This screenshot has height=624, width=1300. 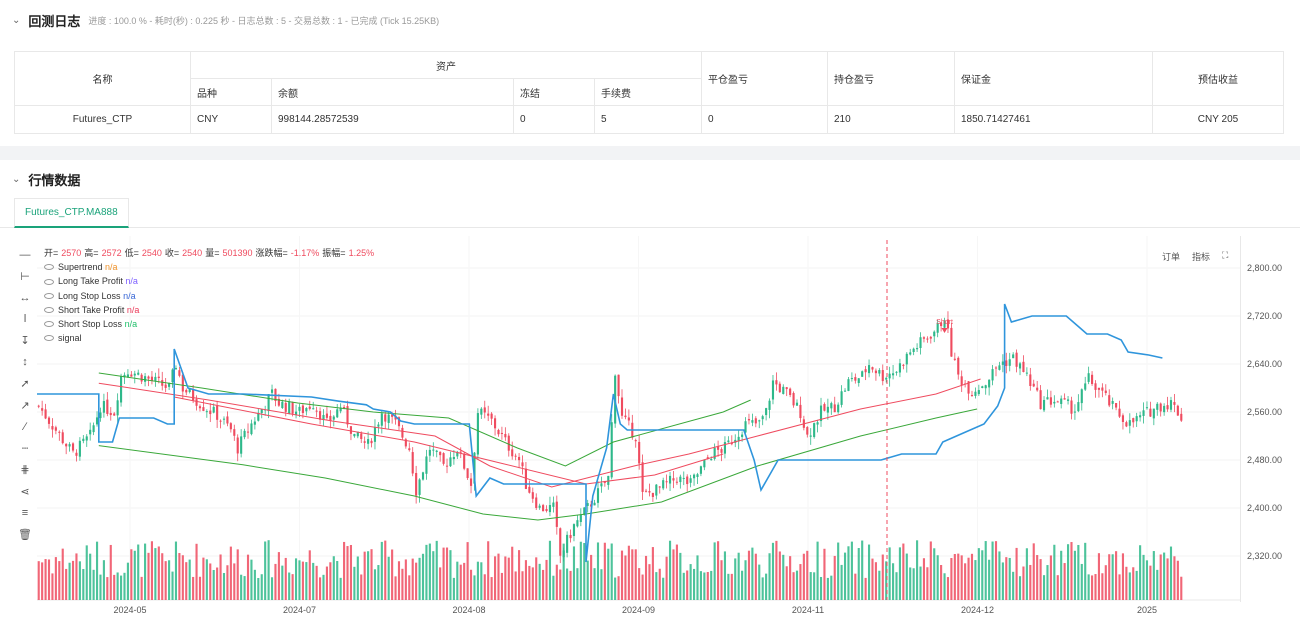 I want to click on parallel-channel-icon: ⋕, so click(x=25, y=470).